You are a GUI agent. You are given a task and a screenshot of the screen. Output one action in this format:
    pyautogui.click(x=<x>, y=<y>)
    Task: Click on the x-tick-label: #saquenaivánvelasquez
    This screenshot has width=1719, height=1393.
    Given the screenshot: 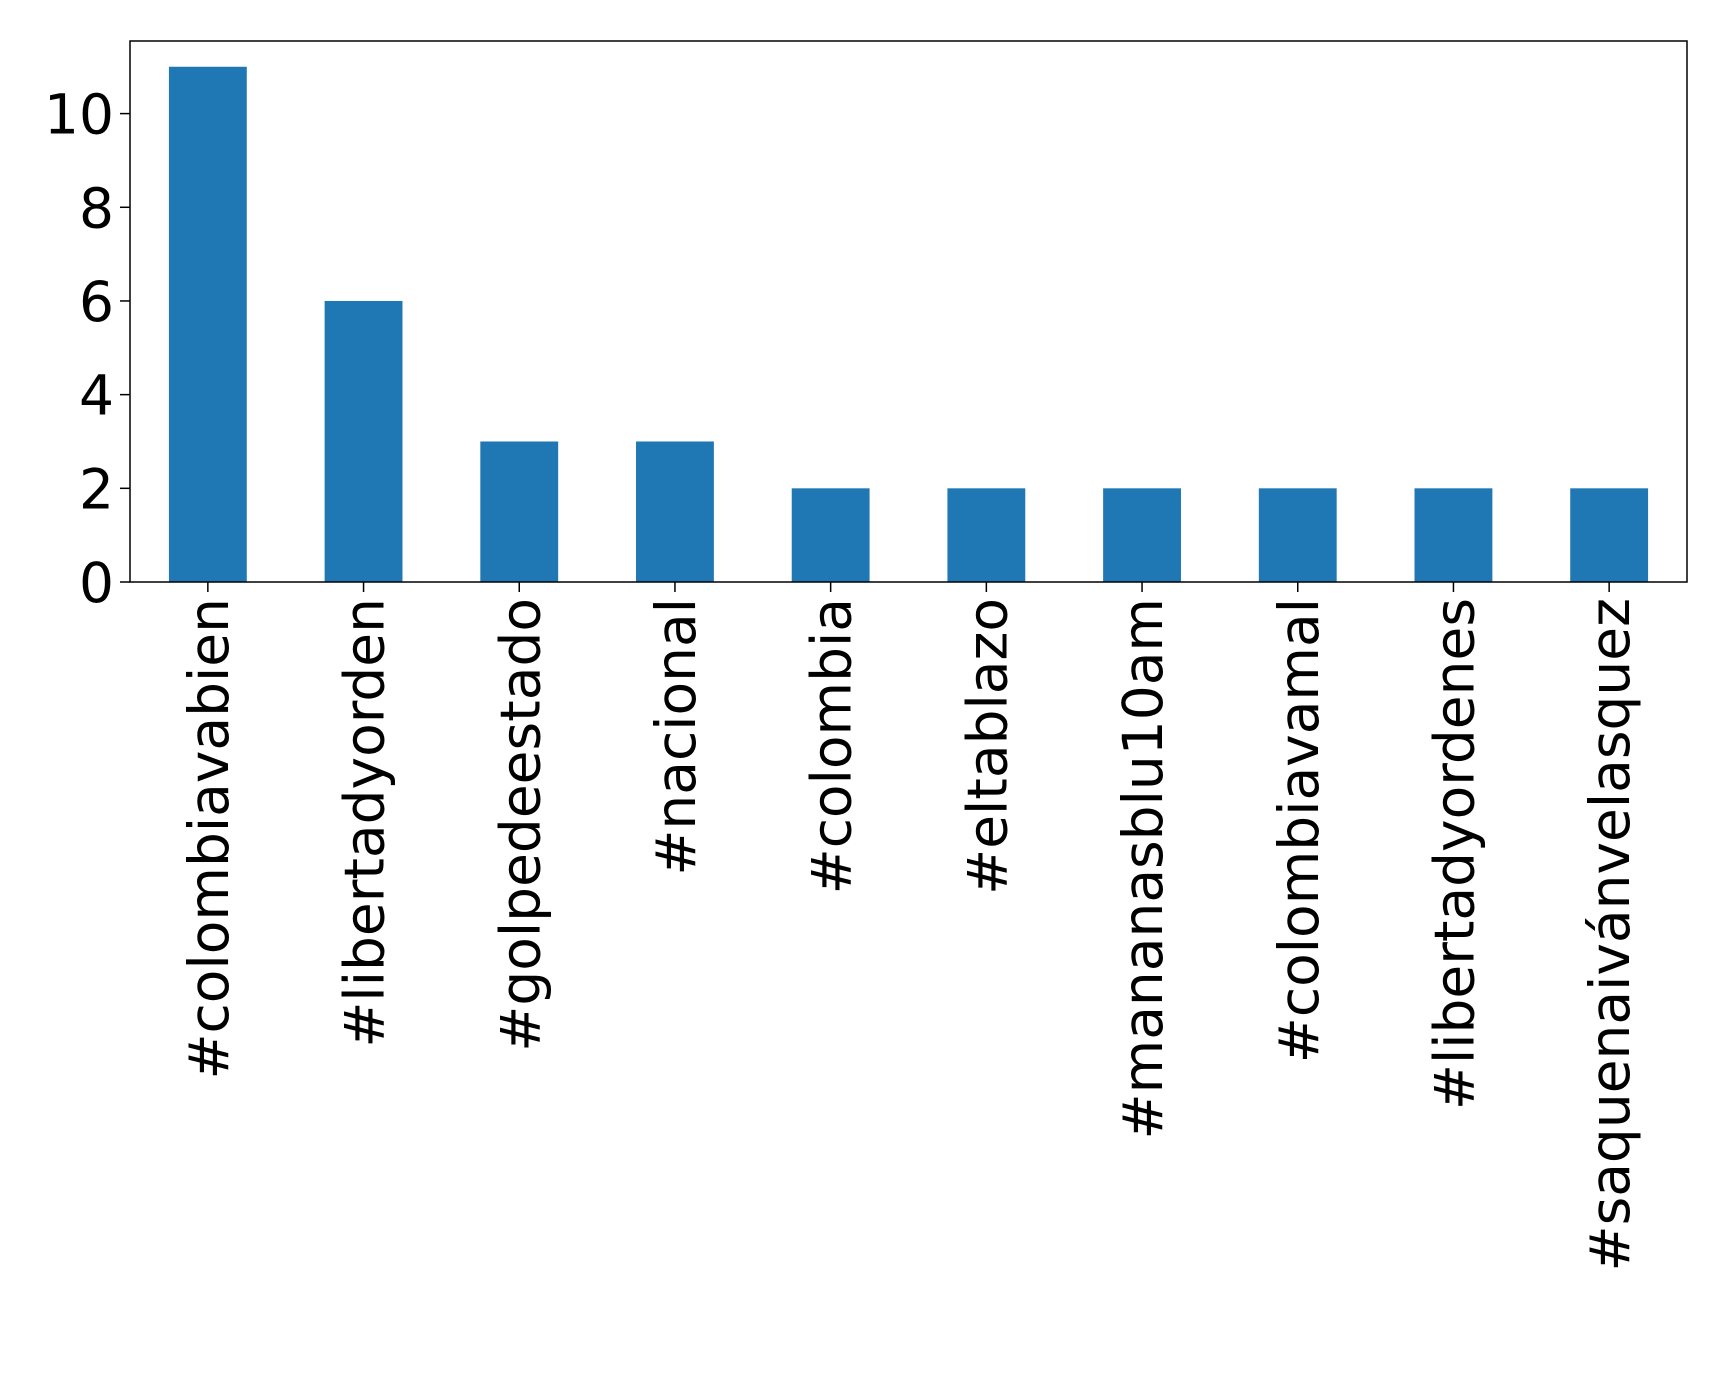 What is the action you would take?
    pyautogui.click(x=1610, y=935)
    